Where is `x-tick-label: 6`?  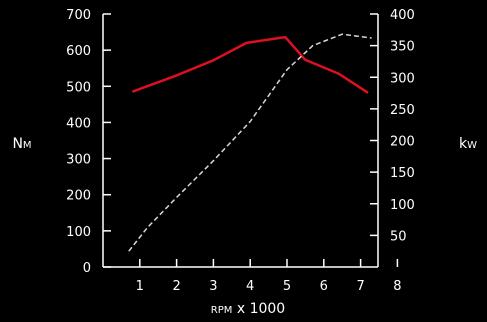 x-tick-label: 6 is located at coordinates (324, 286).